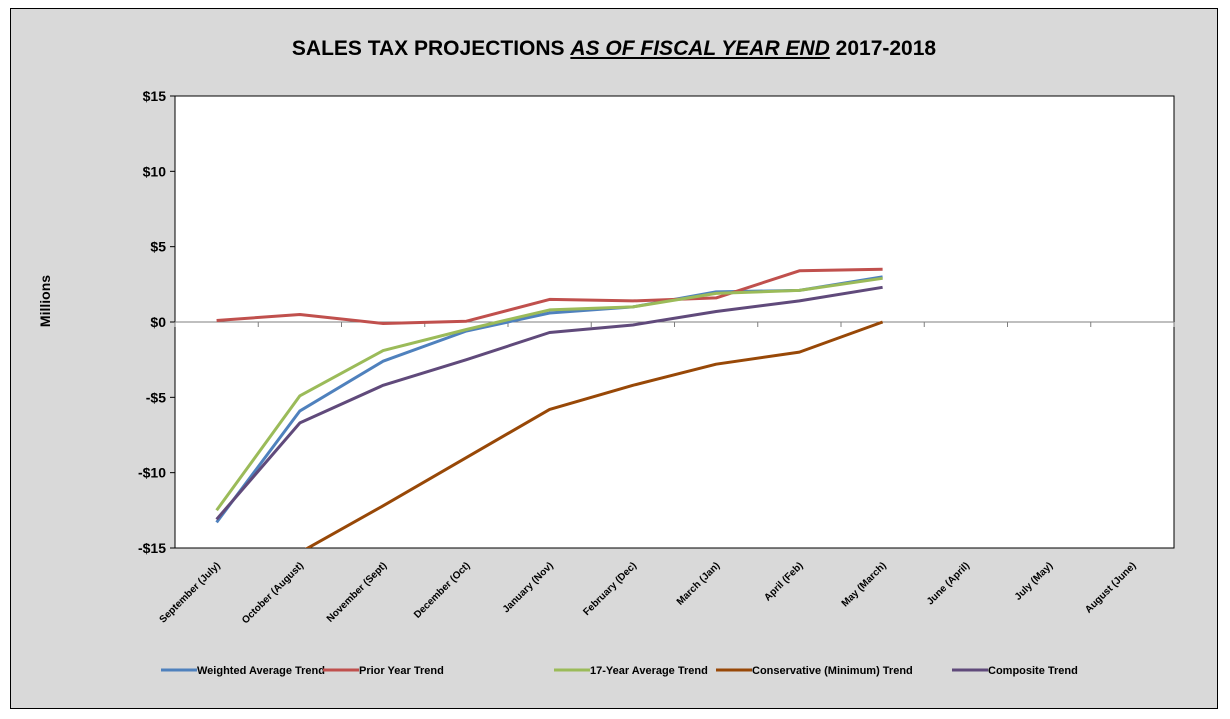 The width and height of the screenshot is (1230, 719). I want to click on y-tick-label: -$15, so click(152, 548).